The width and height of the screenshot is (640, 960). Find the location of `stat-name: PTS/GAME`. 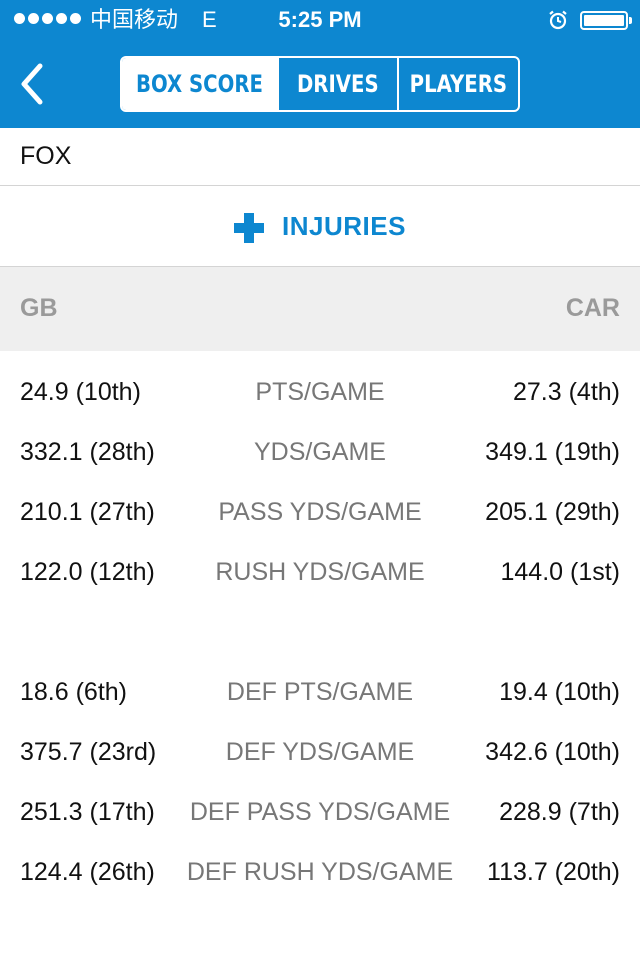

stat-name: PTS/GAME is located at coordinates (320, 392).